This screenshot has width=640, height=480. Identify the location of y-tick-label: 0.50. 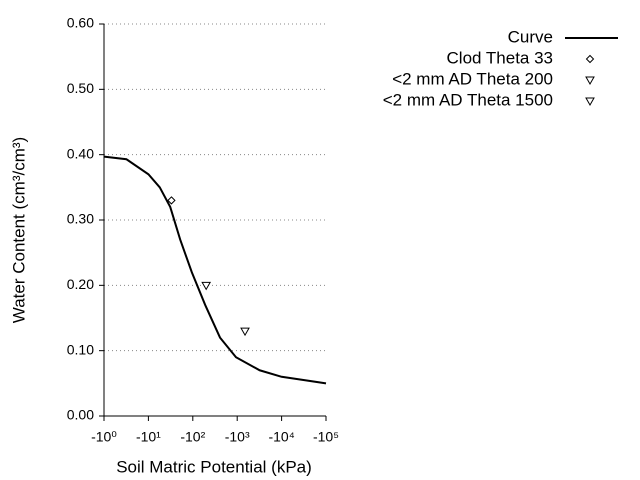
(80, 88).